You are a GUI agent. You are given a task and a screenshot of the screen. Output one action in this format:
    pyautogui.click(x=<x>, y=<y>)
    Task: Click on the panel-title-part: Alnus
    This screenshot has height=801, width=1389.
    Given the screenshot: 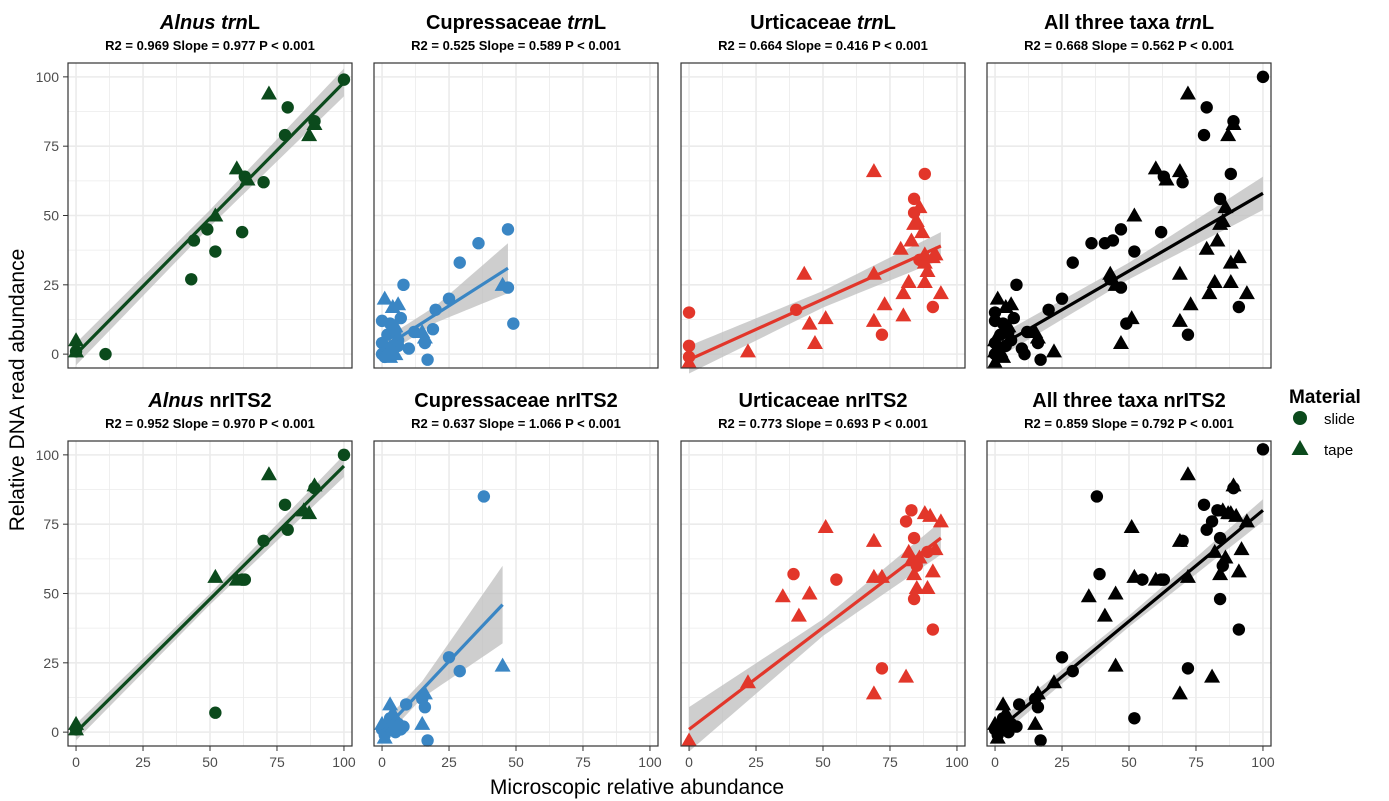 What is the action you would take?
    pyautogui.click(x=187, y=23)
    